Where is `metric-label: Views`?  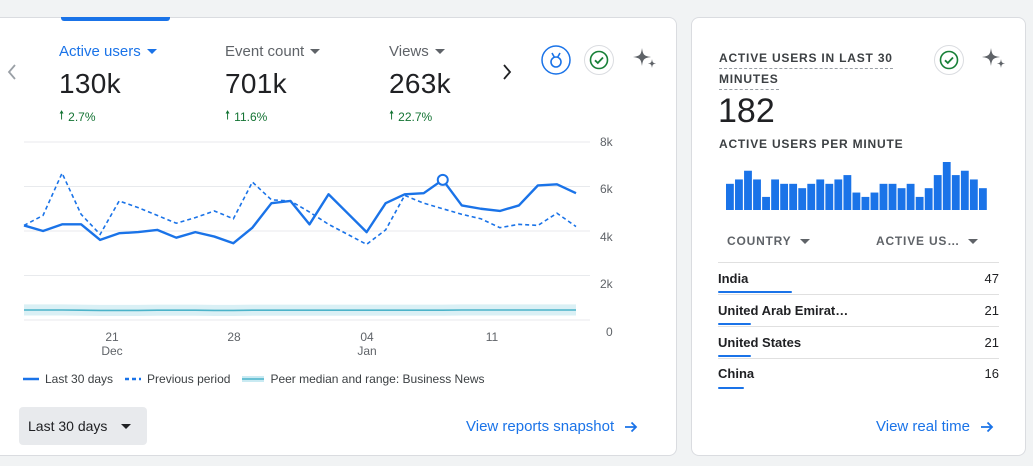
metric-label: Views is located at coordinates (420, 51).